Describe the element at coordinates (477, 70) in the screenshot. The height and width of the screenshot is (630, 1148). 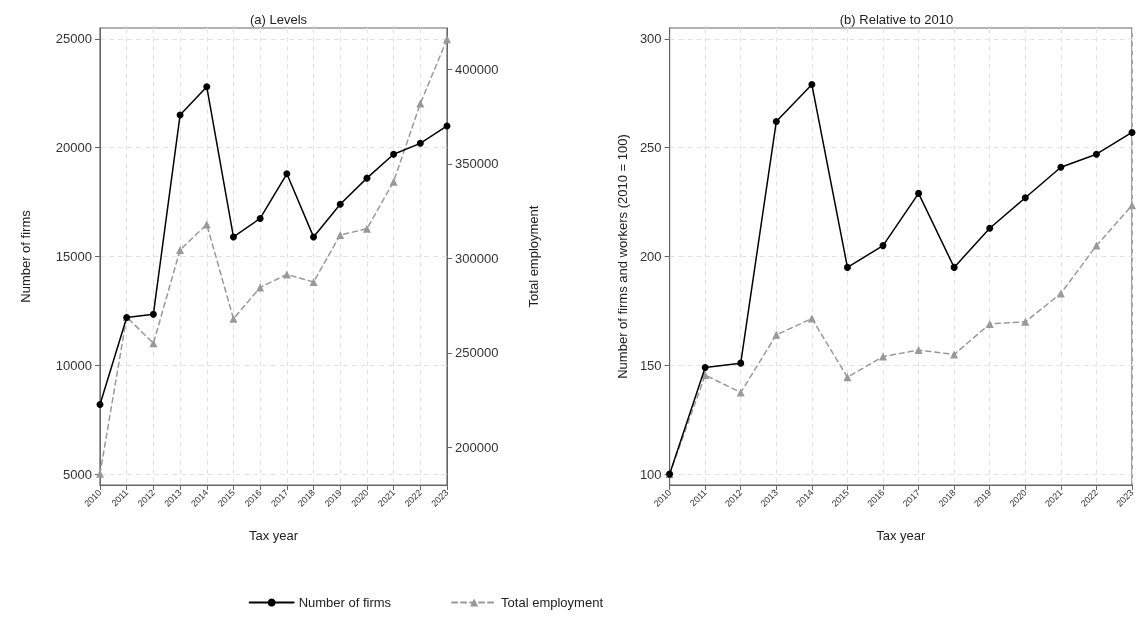
I see `y2-tick-label: 400000` at that location.